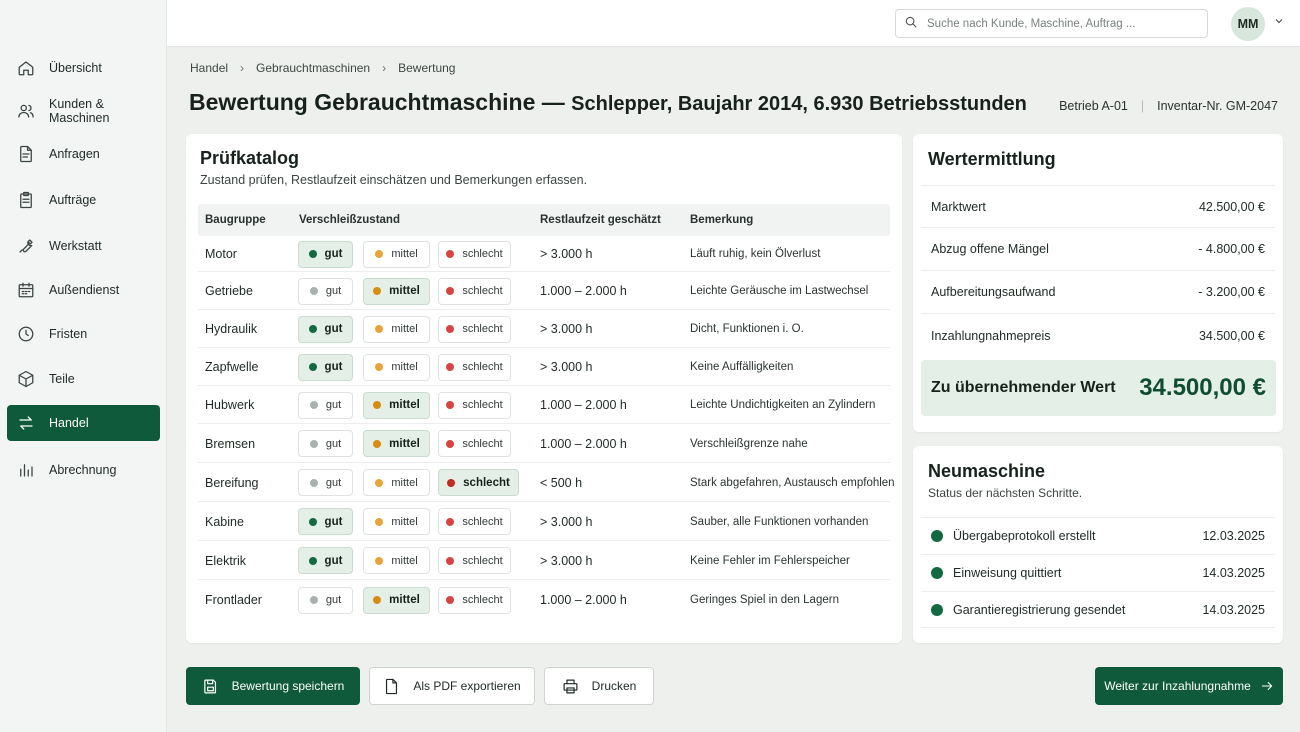 The width and height of the screenshot is (1300, 732). Describe the element at coordinates (783, 405) in the screenshot. I see `bemerkung-cell: Leichte Undichtigkeiten an Zylindern` at that location.